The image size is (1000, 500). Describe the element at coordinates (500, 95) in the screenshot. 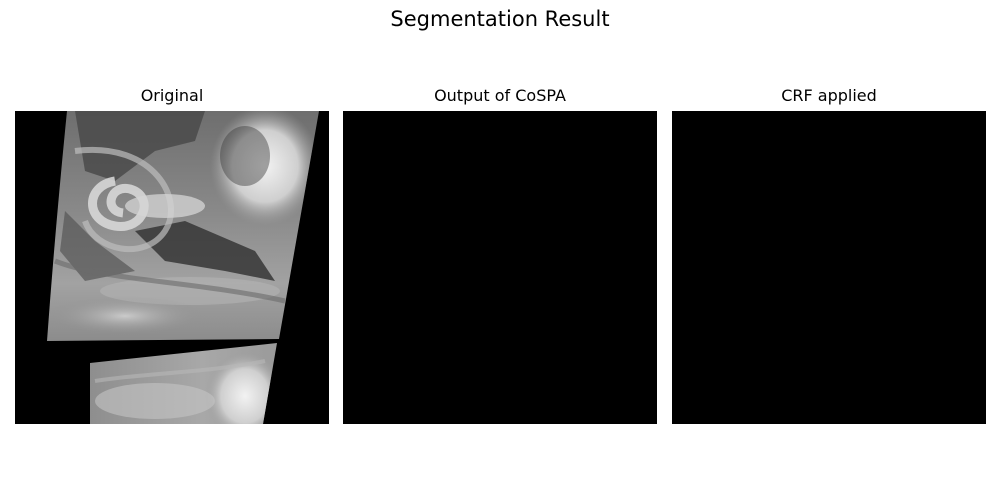

I see `panel-title-cospa-output: Output of CoSPA` at that location.